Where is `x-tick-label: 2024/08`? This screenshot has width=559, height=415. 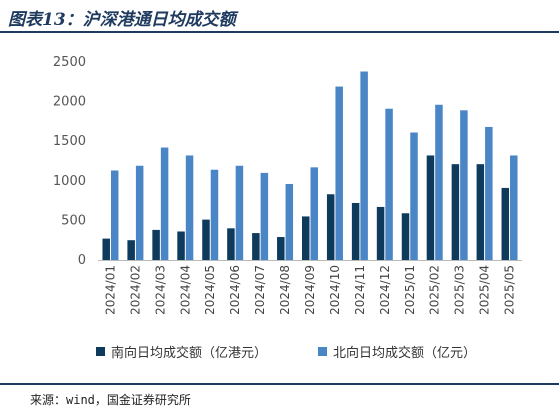 x-tick-label: 2024/08 is located at coordinates (285, 290).